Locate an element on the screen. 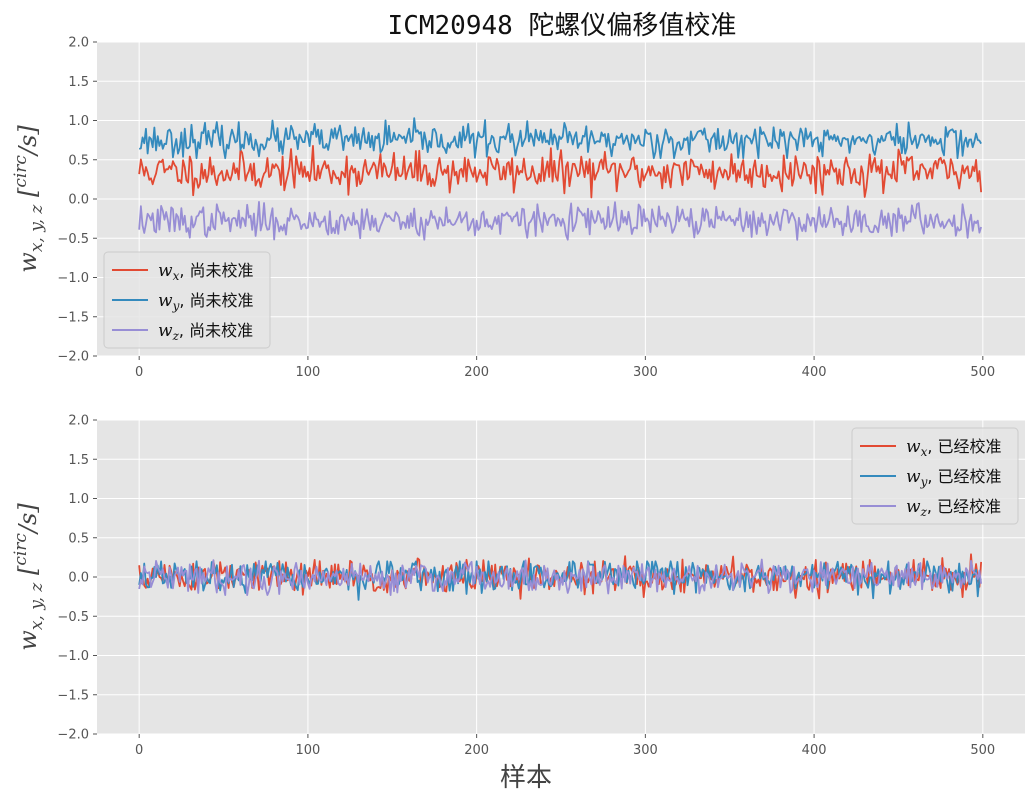  series-line-wy is located at coordinates (560, 138).